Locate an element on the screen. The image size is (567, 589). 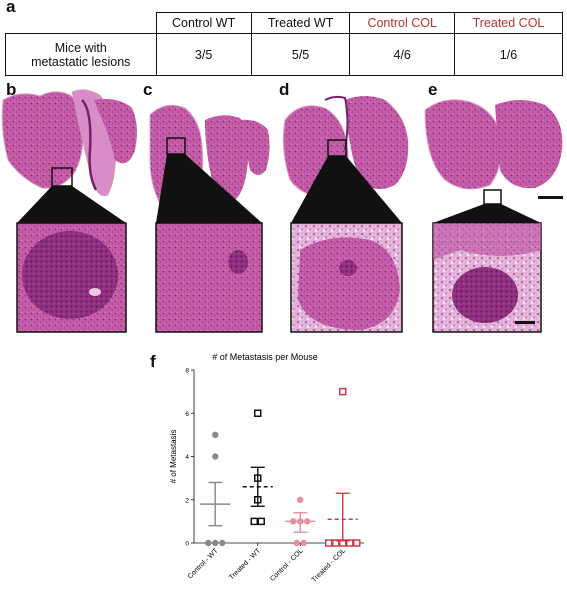
scale-bar-overview is located at coordinates (550, 197).